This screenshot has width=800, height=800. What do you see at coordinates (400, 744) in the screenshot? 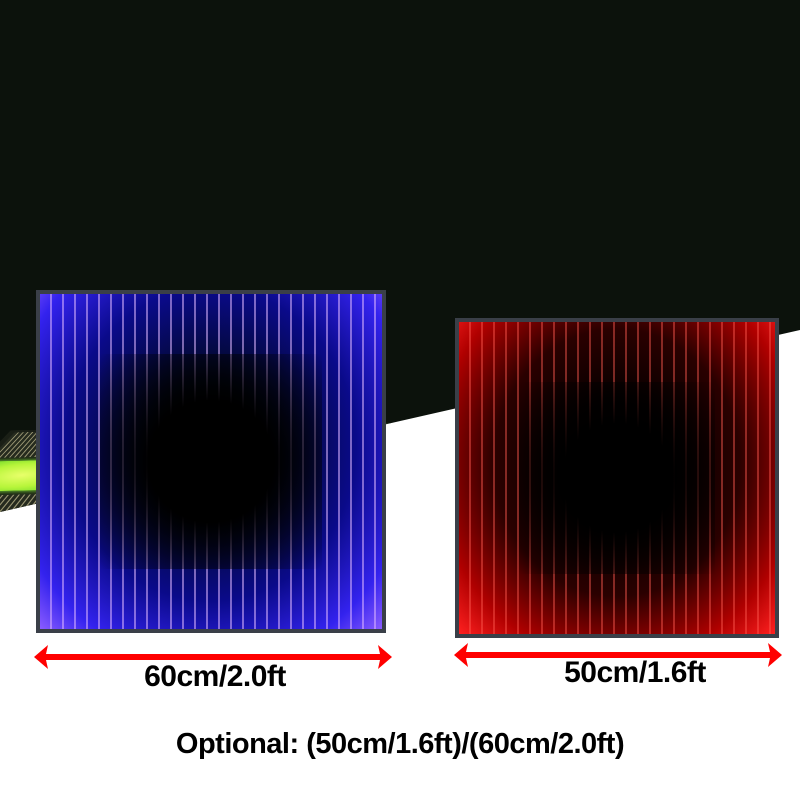
I see `optional-sizes-caption: Optional: (50cm/1.6ft)/(60cm/2.0ft)` at bounding box center [400, 744].